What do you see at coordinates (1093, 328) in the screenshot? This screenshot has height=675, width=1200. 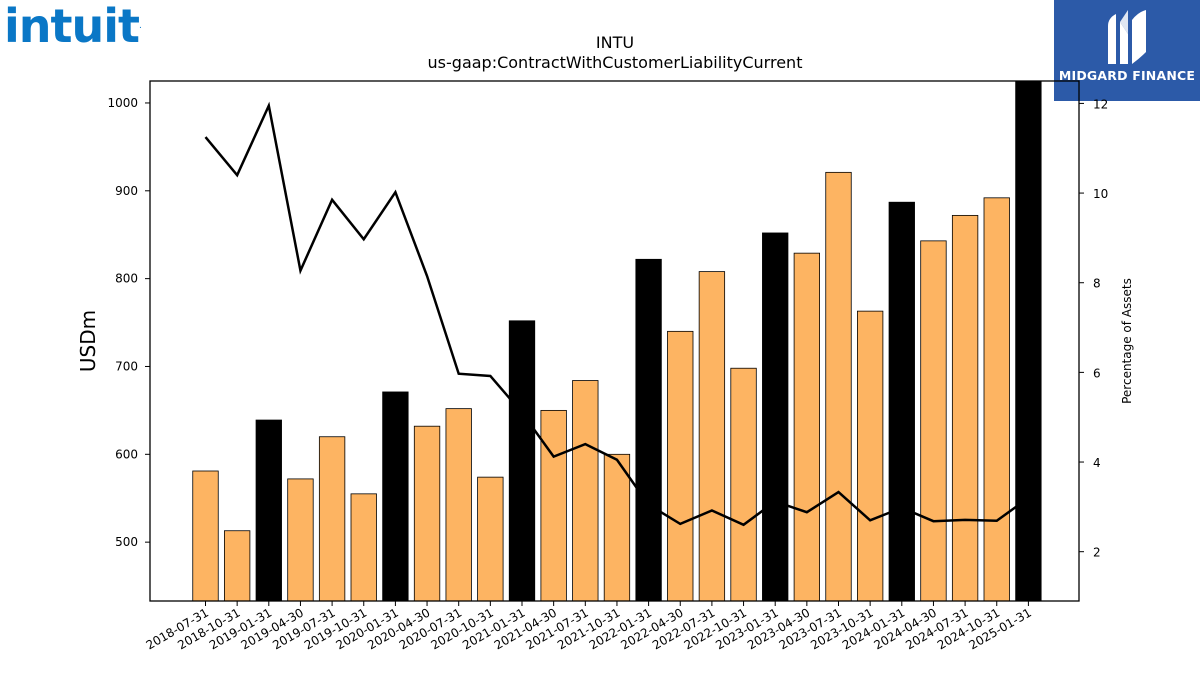 I see `right-axis: 2 4 6 8 10 12` at bounding box center [1093, 328].